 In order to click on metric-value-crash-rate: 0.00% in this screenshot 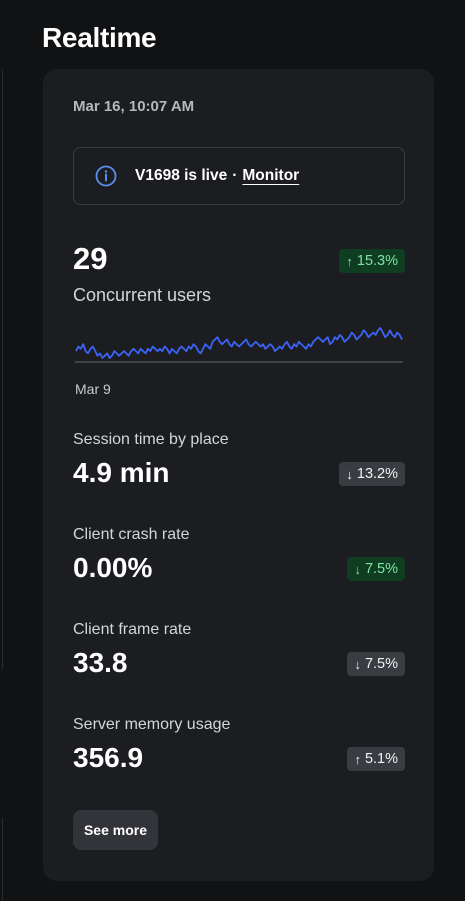, I will do `click(113, 567)`.